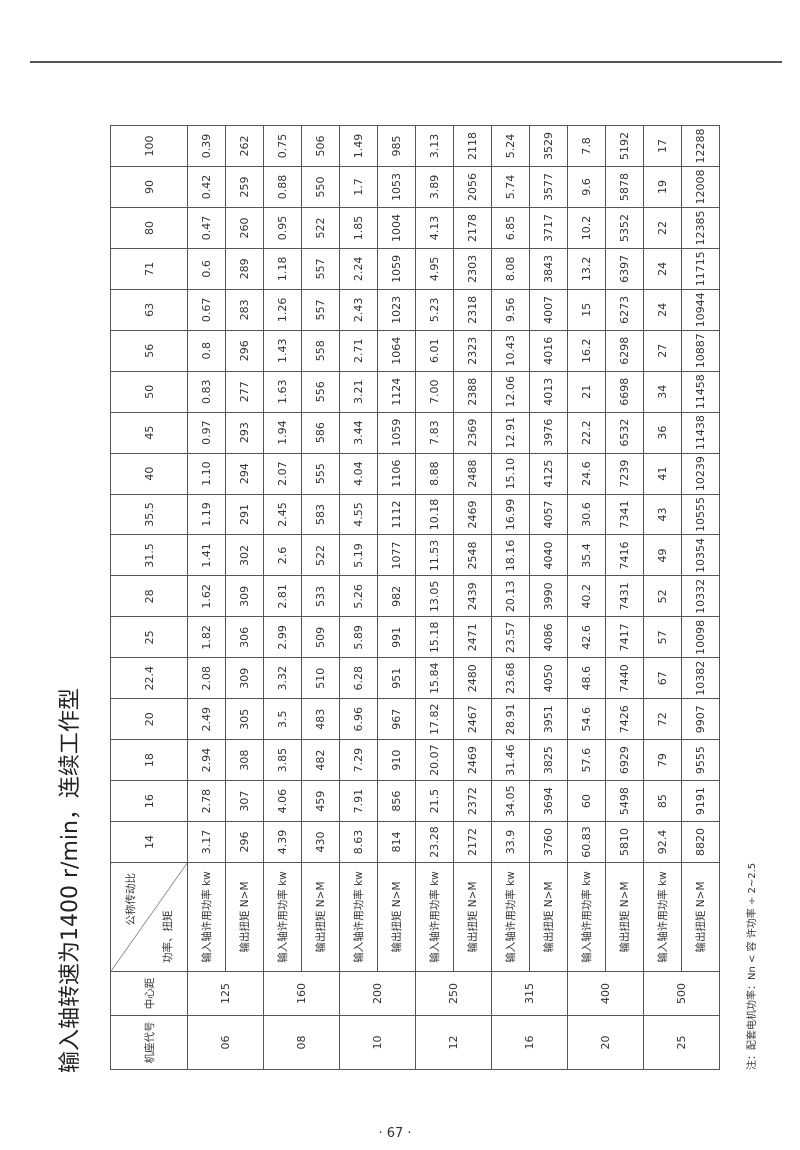  Describe the element at coordinates (510, 187) in the screenshot. I see `power-value: 5.74` at that location.